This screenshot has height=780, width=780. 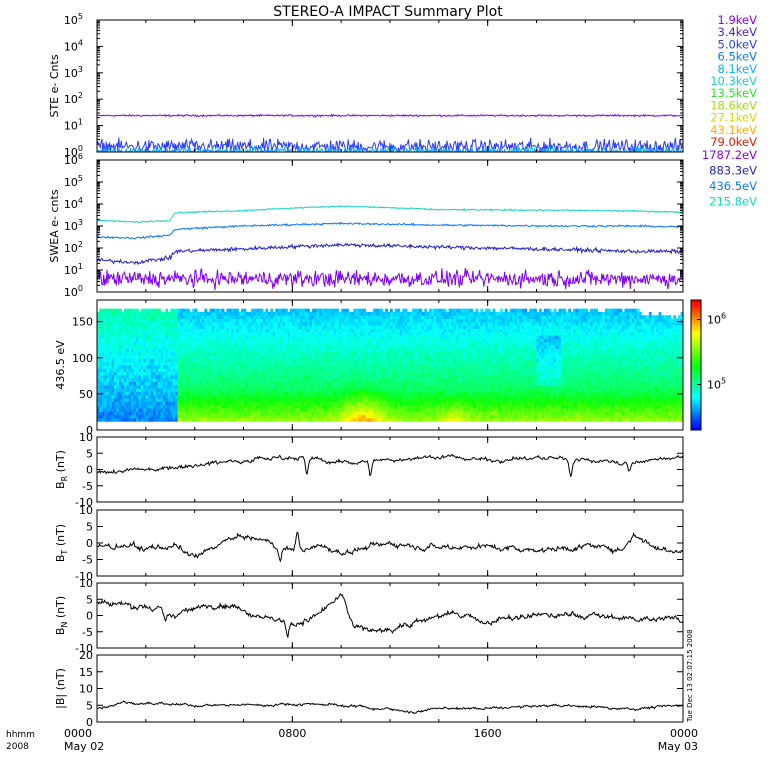 I want to click on swea-ytick-6: 10⁶, so click(x=73, y=159).